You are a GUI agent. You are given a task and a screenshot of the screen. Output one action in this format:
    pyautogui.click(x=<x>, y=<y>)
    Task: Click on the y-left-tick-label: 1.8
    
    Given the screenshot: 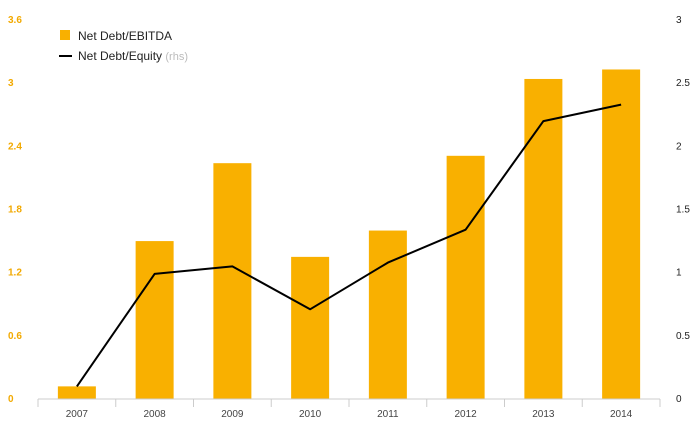 What is the action you would take?
    pyautogui.click(x=15, y=210)
    